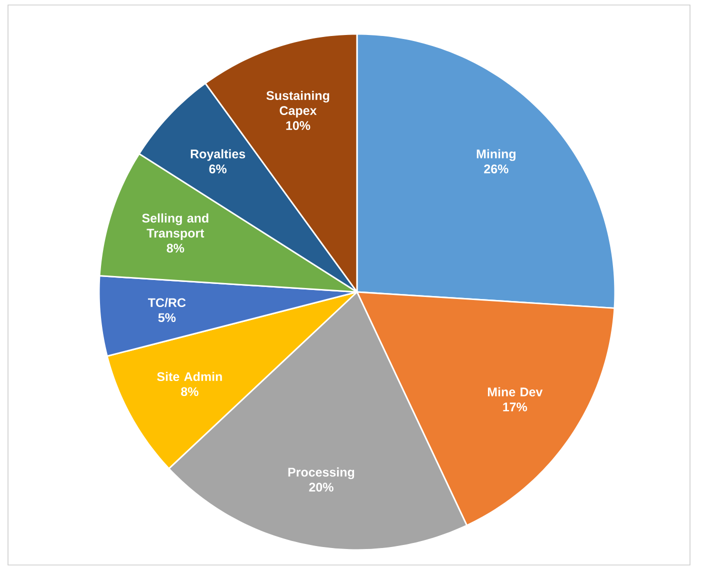 The height and width of the screenshot is (570, 705). Describe the element at coordinates (515, 391) in the screenshot. I see `slice-label: Mine Dev` at that location.